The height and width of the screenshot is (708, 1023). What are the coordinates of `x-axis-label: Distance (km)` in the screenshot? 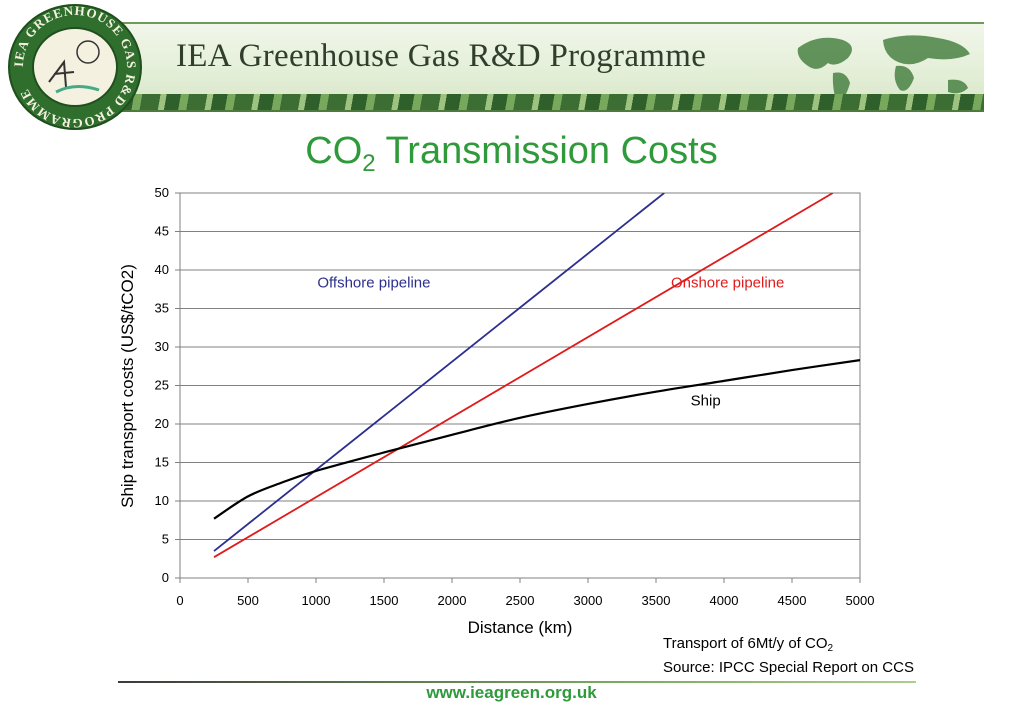 It's located at (520, 627).